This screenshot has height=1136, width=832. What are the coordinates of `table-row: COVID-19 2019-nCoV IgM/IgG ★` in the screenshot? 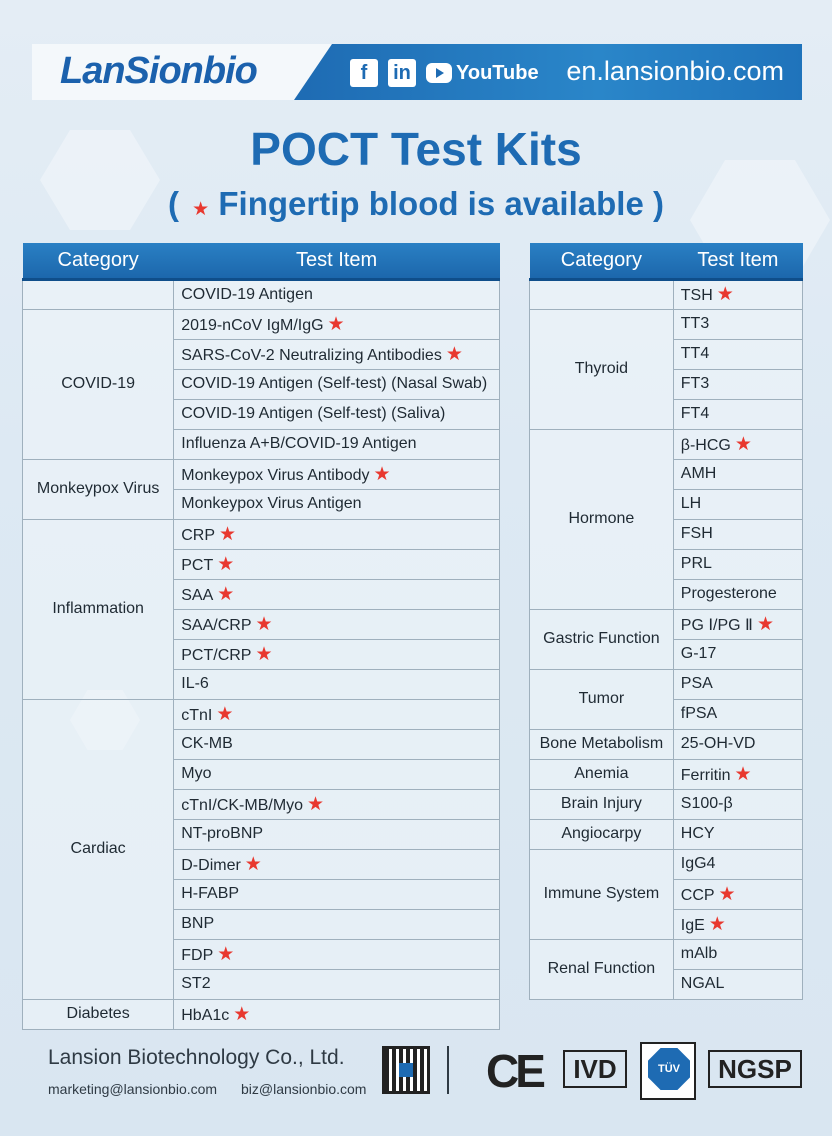 It's located at (260, 384).